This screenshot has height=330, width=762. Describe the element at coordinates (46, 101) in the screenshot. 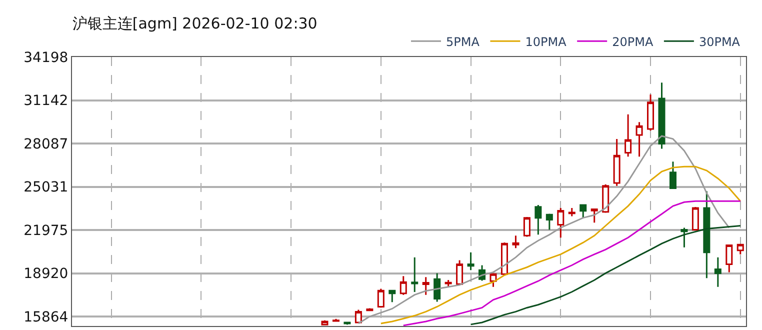

I see `y-tick-label: 31142` at that location.